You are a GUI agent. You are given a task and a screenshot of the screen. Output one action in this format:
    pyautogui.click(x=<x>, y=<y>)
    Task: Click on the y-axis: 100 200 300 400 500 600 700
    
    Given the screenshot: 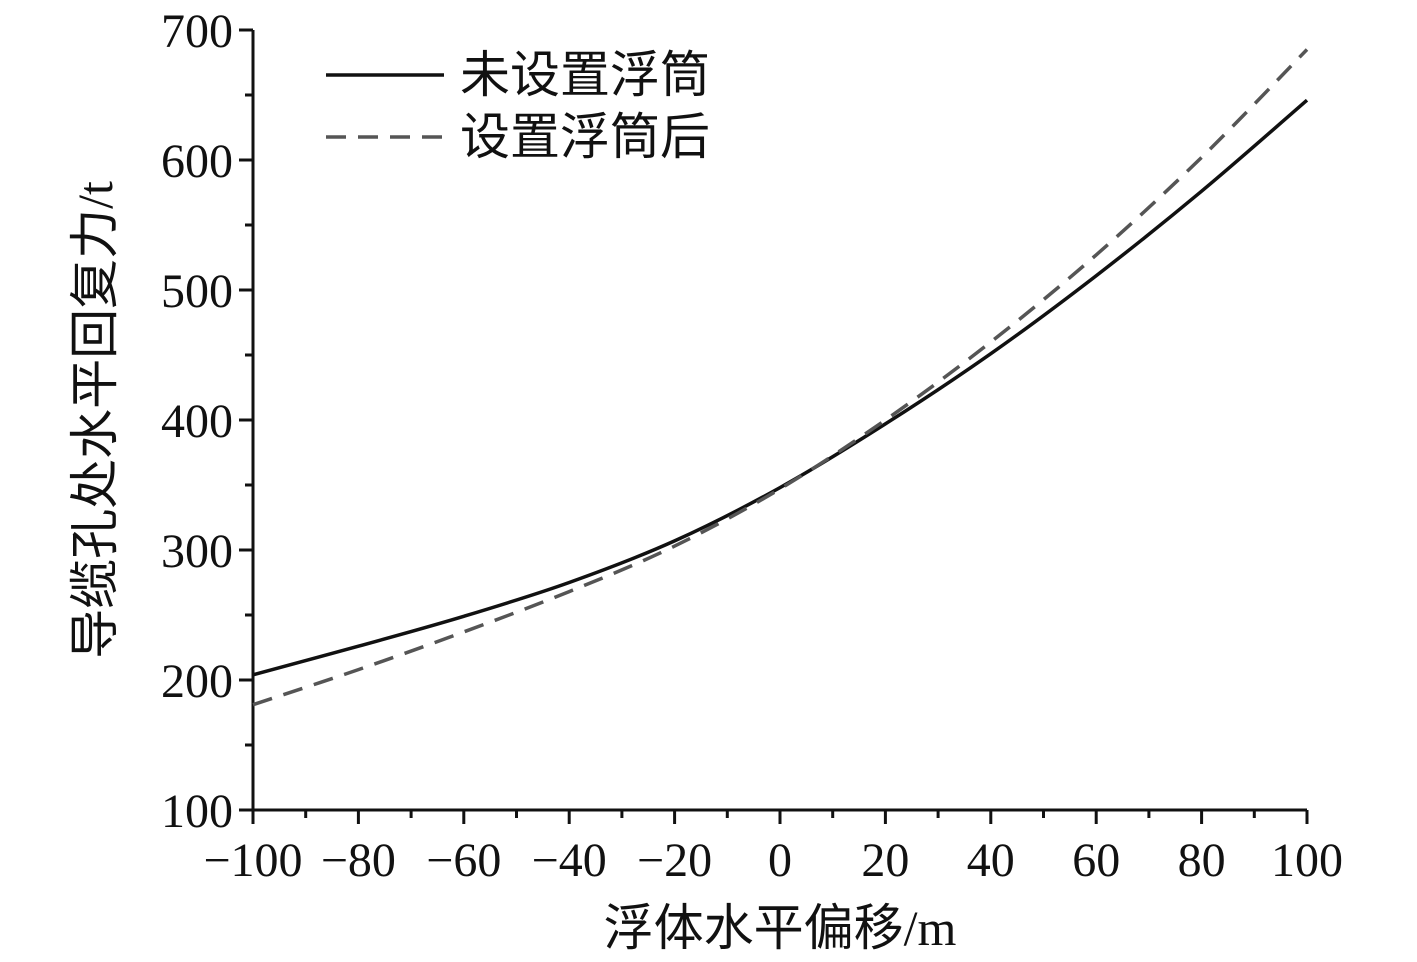 What is the action you would take?
    pyautogui.click(x=208, y=421)
    